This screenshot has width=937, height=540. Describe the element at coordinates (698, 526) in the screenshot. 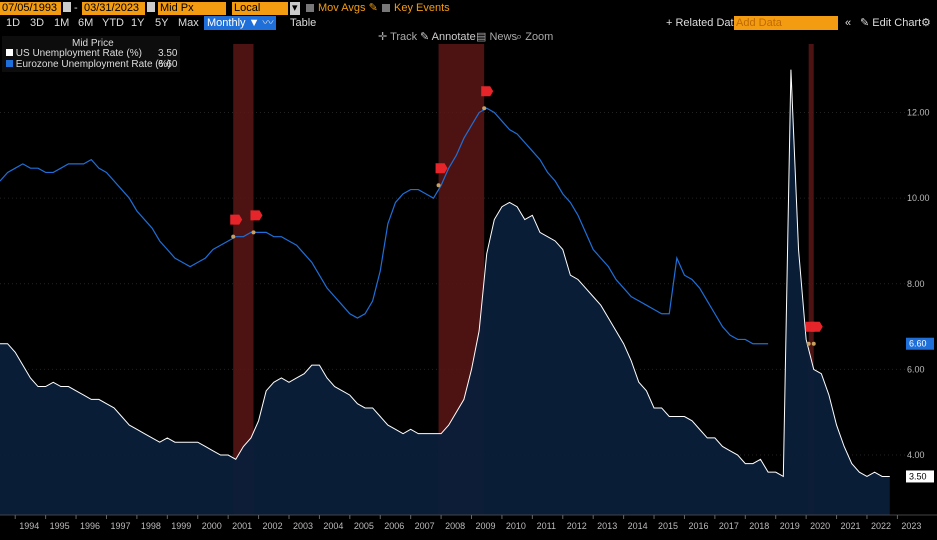

I see `x-tick-label: 2016` at that location.